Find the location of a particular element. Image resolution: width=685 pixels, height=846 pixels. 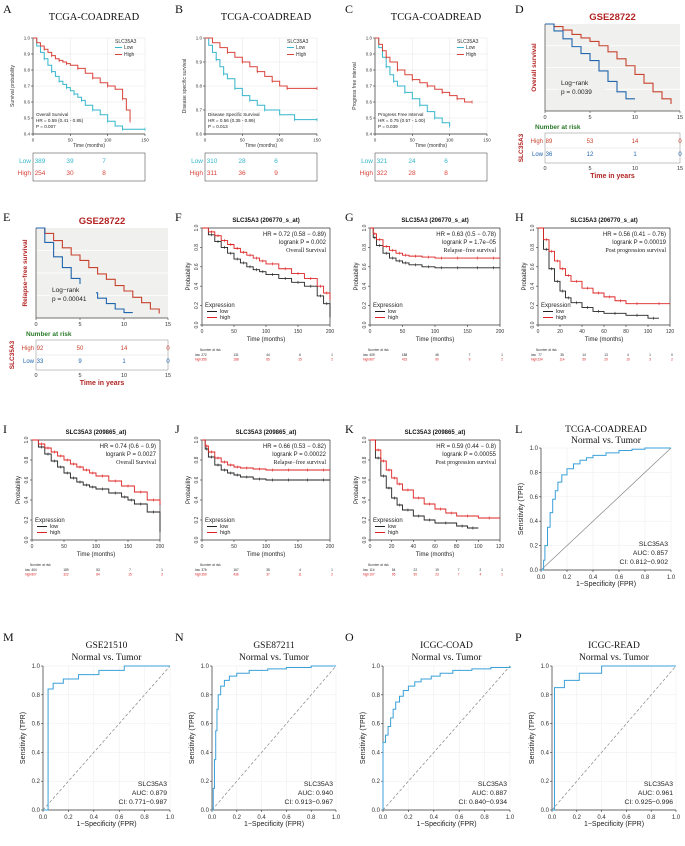

risk-count: 12 is located at coordinates (590, 155).